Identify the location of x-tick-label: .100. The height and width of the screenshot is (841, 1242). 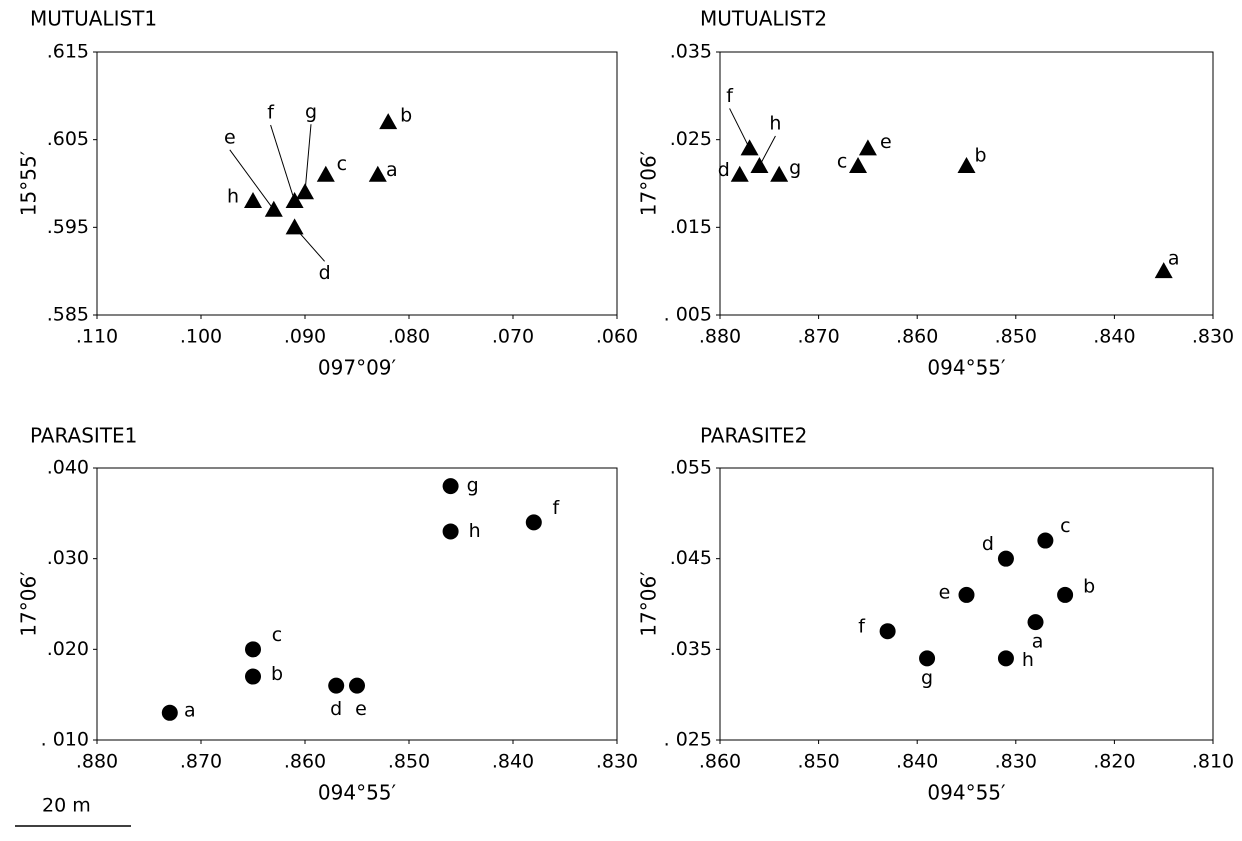
(201, 337).